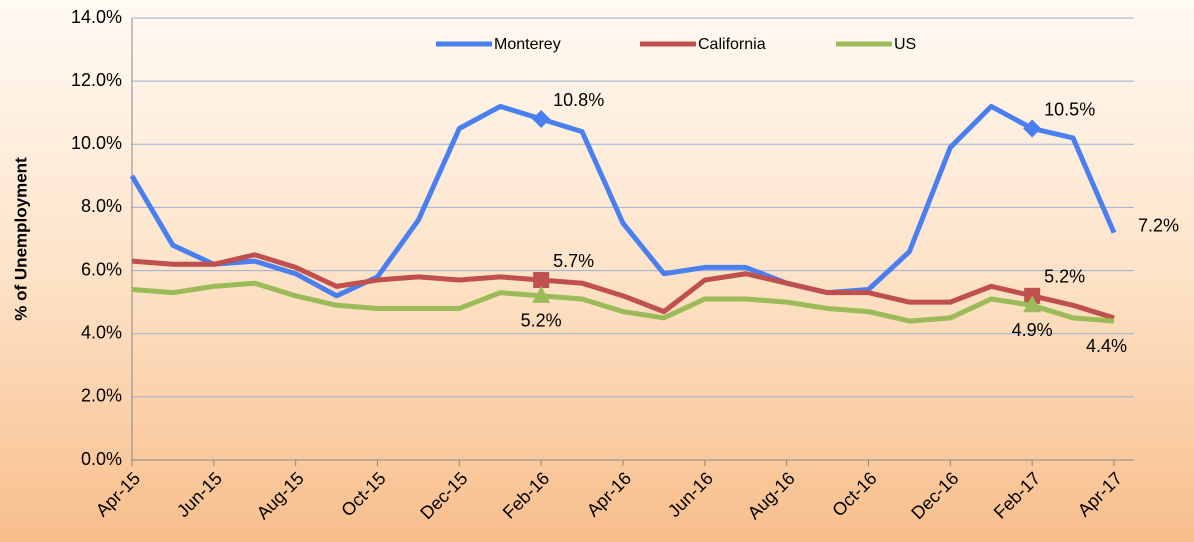 The height and width of the screenshot is (542, 1194). I want to click on legend-label: California, so click(732, 44).